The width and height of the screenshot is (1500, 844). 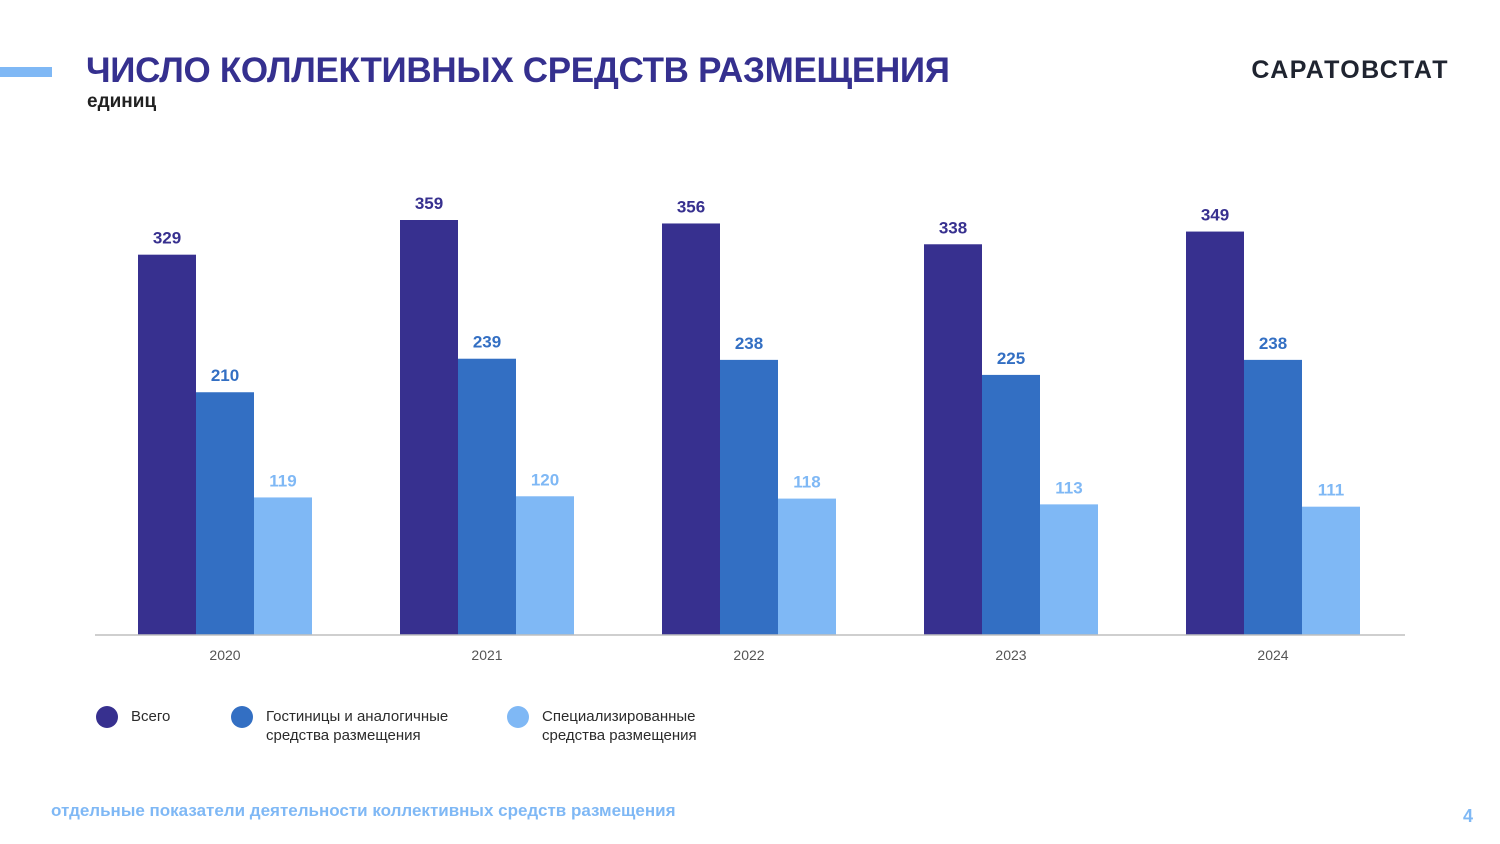 What do you see at coordinates (1011, 504) in the screenshot?
I see `bar-hotels-2023` at bounding box center [1011, 504].